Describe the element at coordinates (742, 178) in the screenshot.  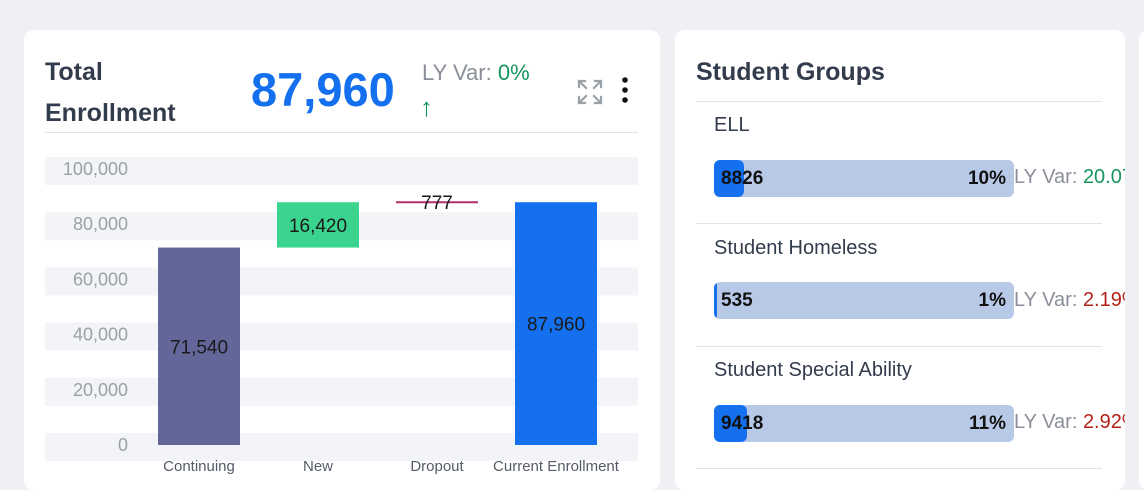
I see `group-count: 8826` at that location.